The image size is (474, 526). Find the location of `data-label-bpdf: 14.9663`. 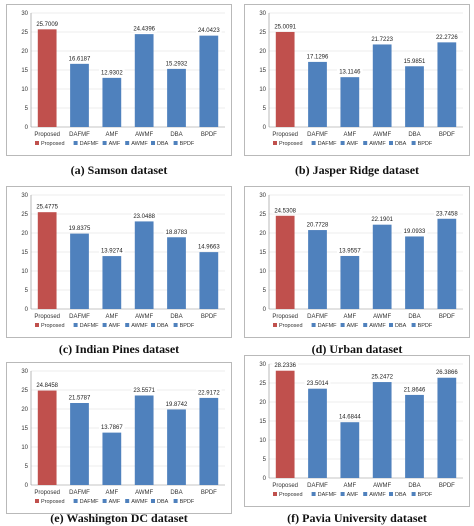

data-label-bpdf: 14.9663 is located at coordinates (209, 248).